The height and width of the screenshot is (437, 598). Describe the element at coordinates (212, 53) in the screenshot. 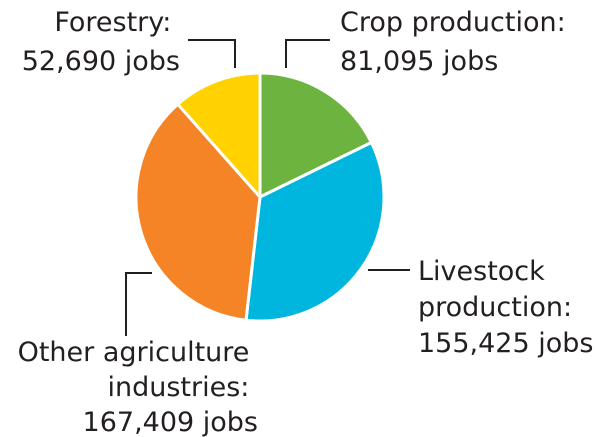

I see `leader-line-forestry` at that location.